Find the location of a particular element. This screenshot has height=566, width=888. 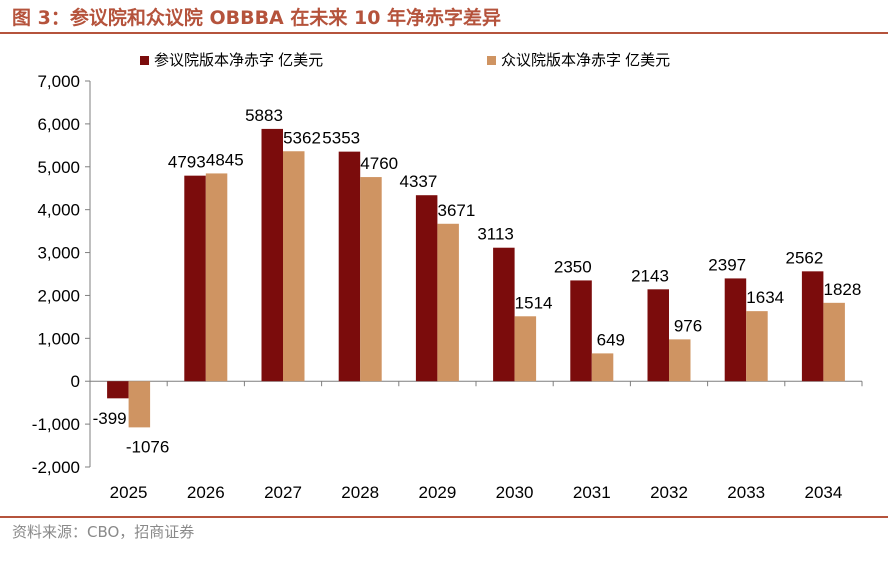

data-label: 4793 is located at coordinates (187, 162).